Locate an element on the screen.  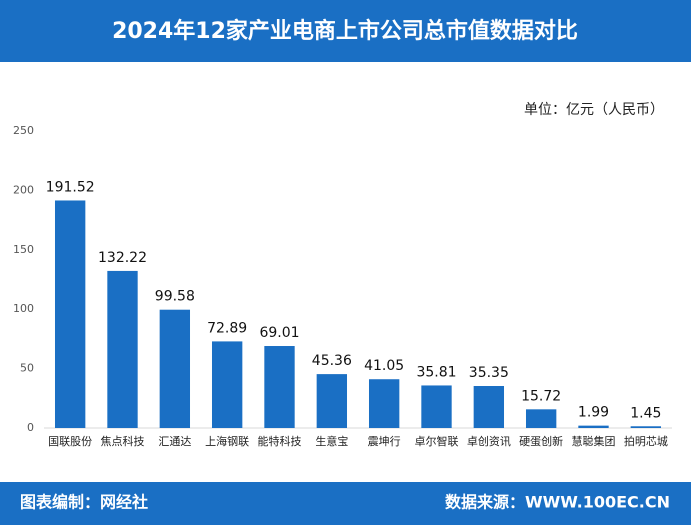
x-tick-label: 汇通达 is located at coordinates (174, 441).